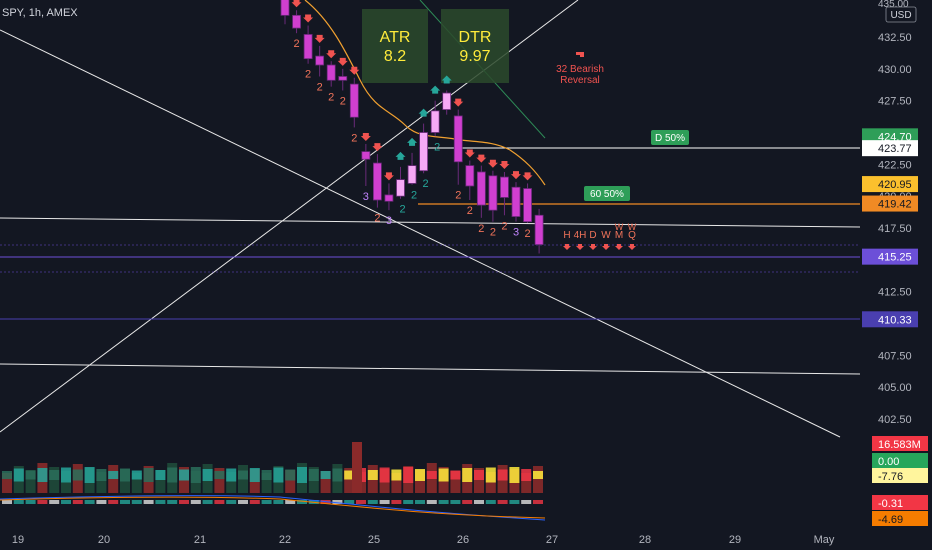 This screenshot has width=932, height=550. What do you see at coordinates (273, 508) in the screenshot?
I see `signal-line` at bounding box center [273, 508].